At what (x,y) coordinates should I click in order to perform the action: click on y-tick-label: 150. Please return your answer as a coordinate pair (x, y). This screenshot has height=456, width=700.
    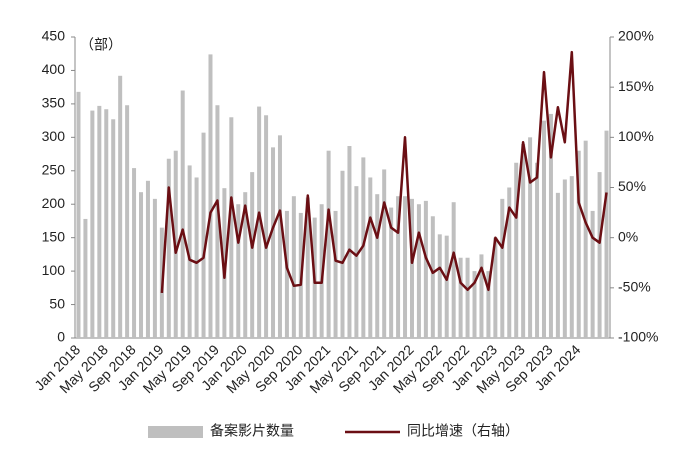
    Looking at the image, I should click on (54, 236).